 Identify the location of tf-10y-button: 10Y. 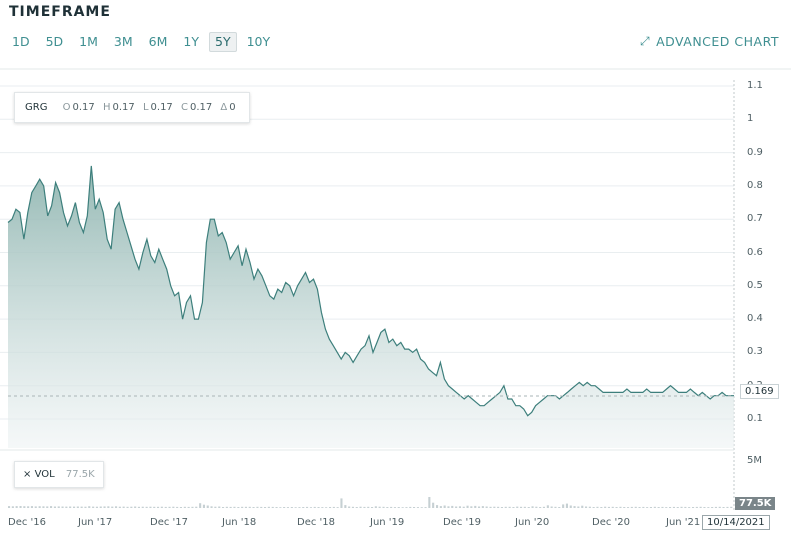
(258, 41).